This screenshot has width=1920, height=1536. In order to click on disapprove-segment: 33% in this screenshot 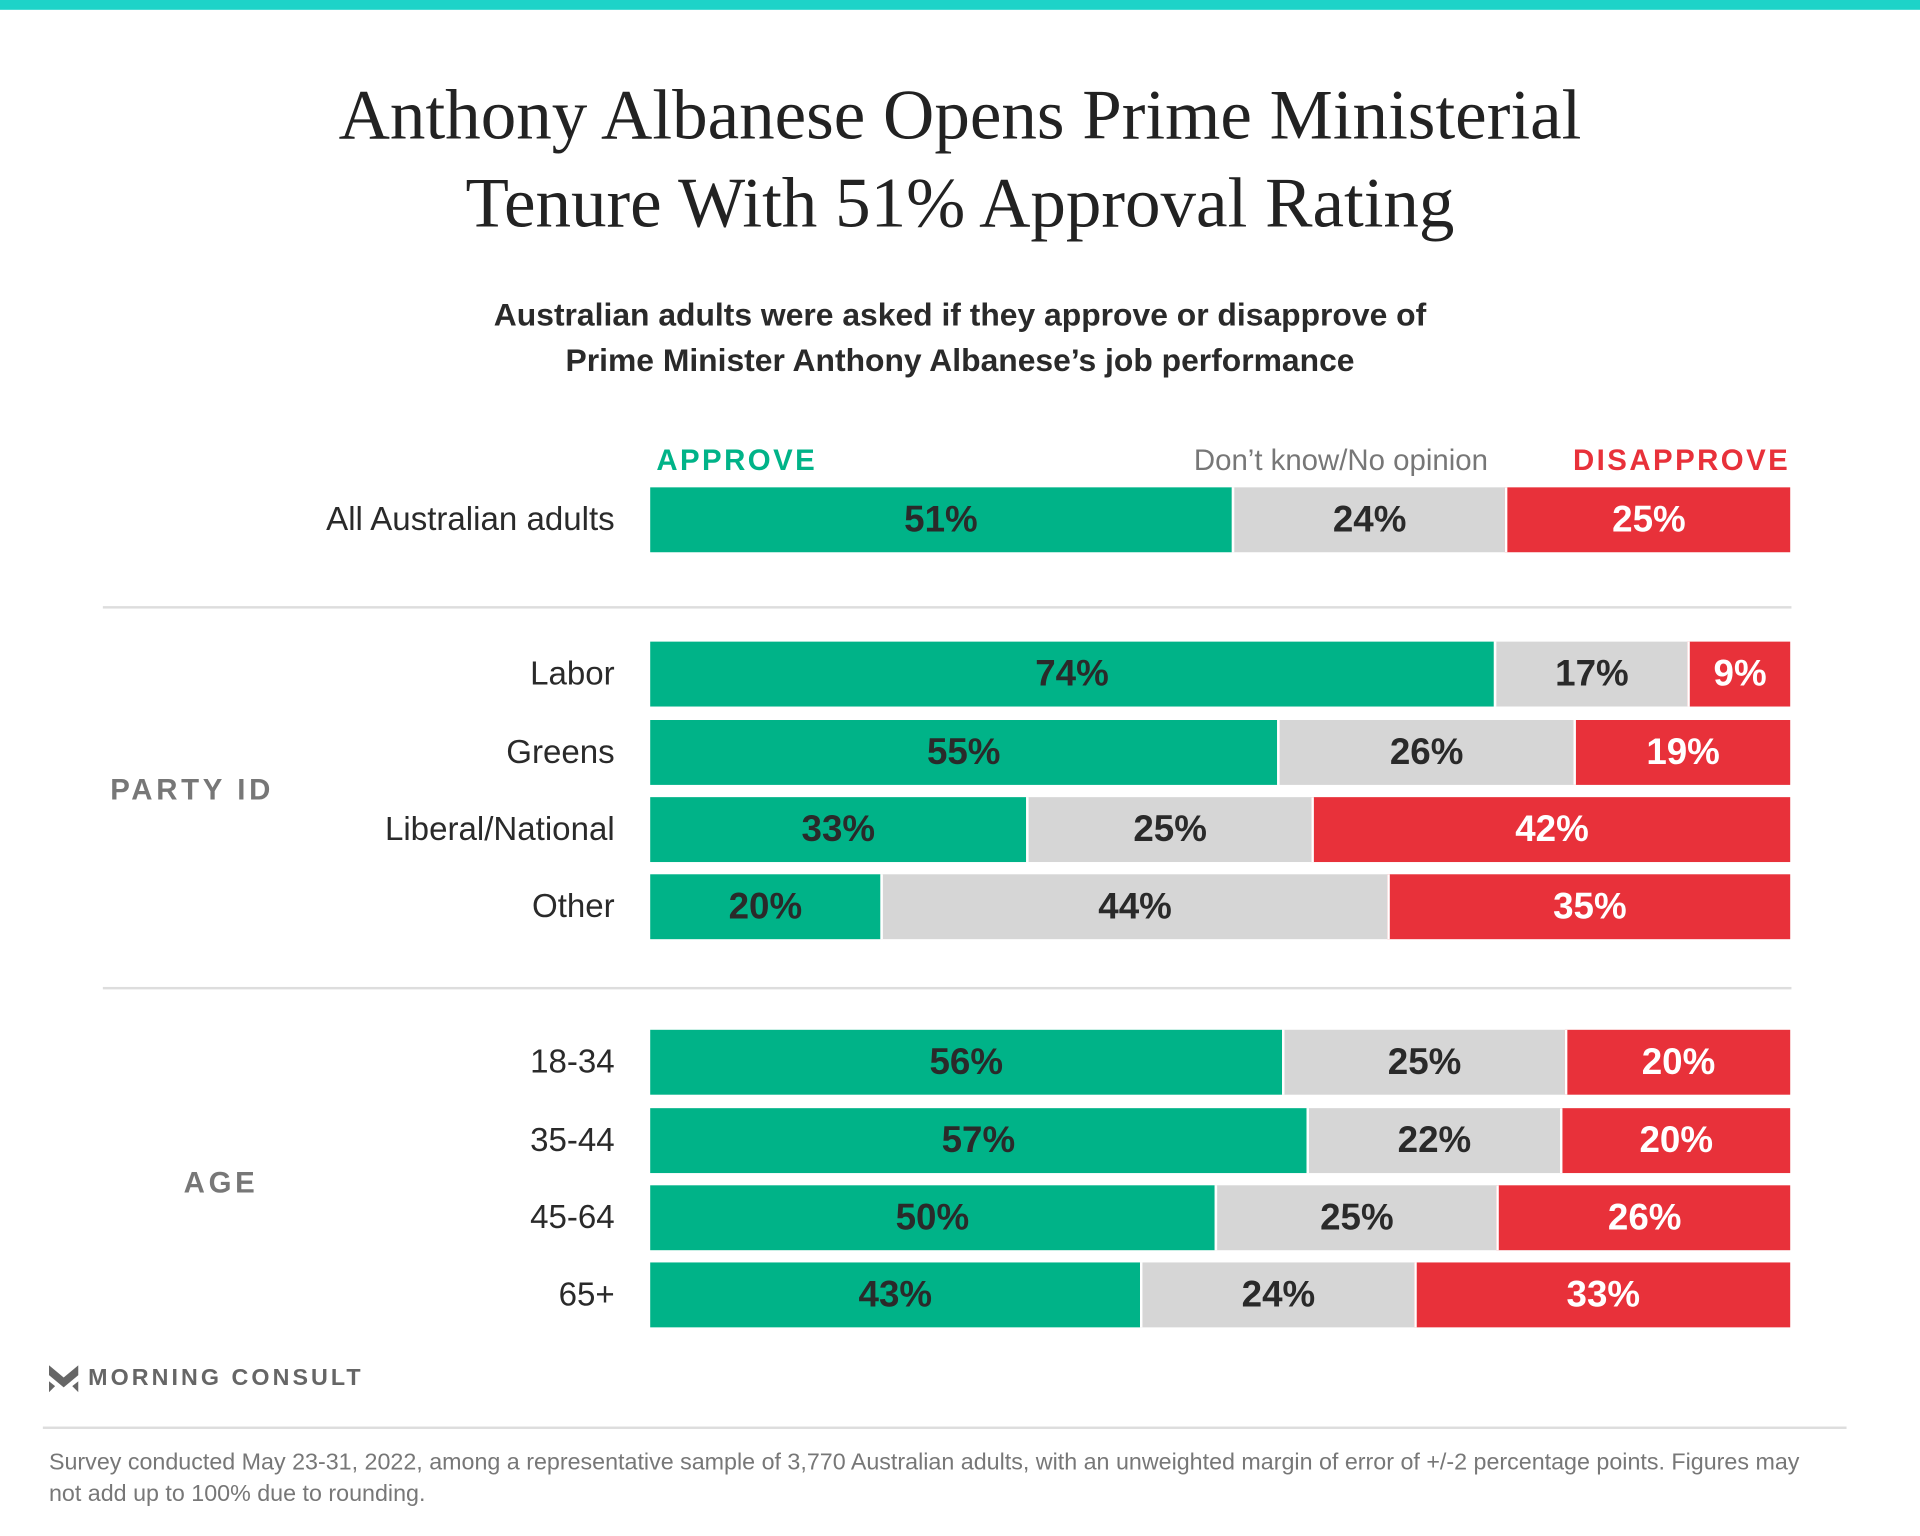, I will do `click(1602, 1295)`.